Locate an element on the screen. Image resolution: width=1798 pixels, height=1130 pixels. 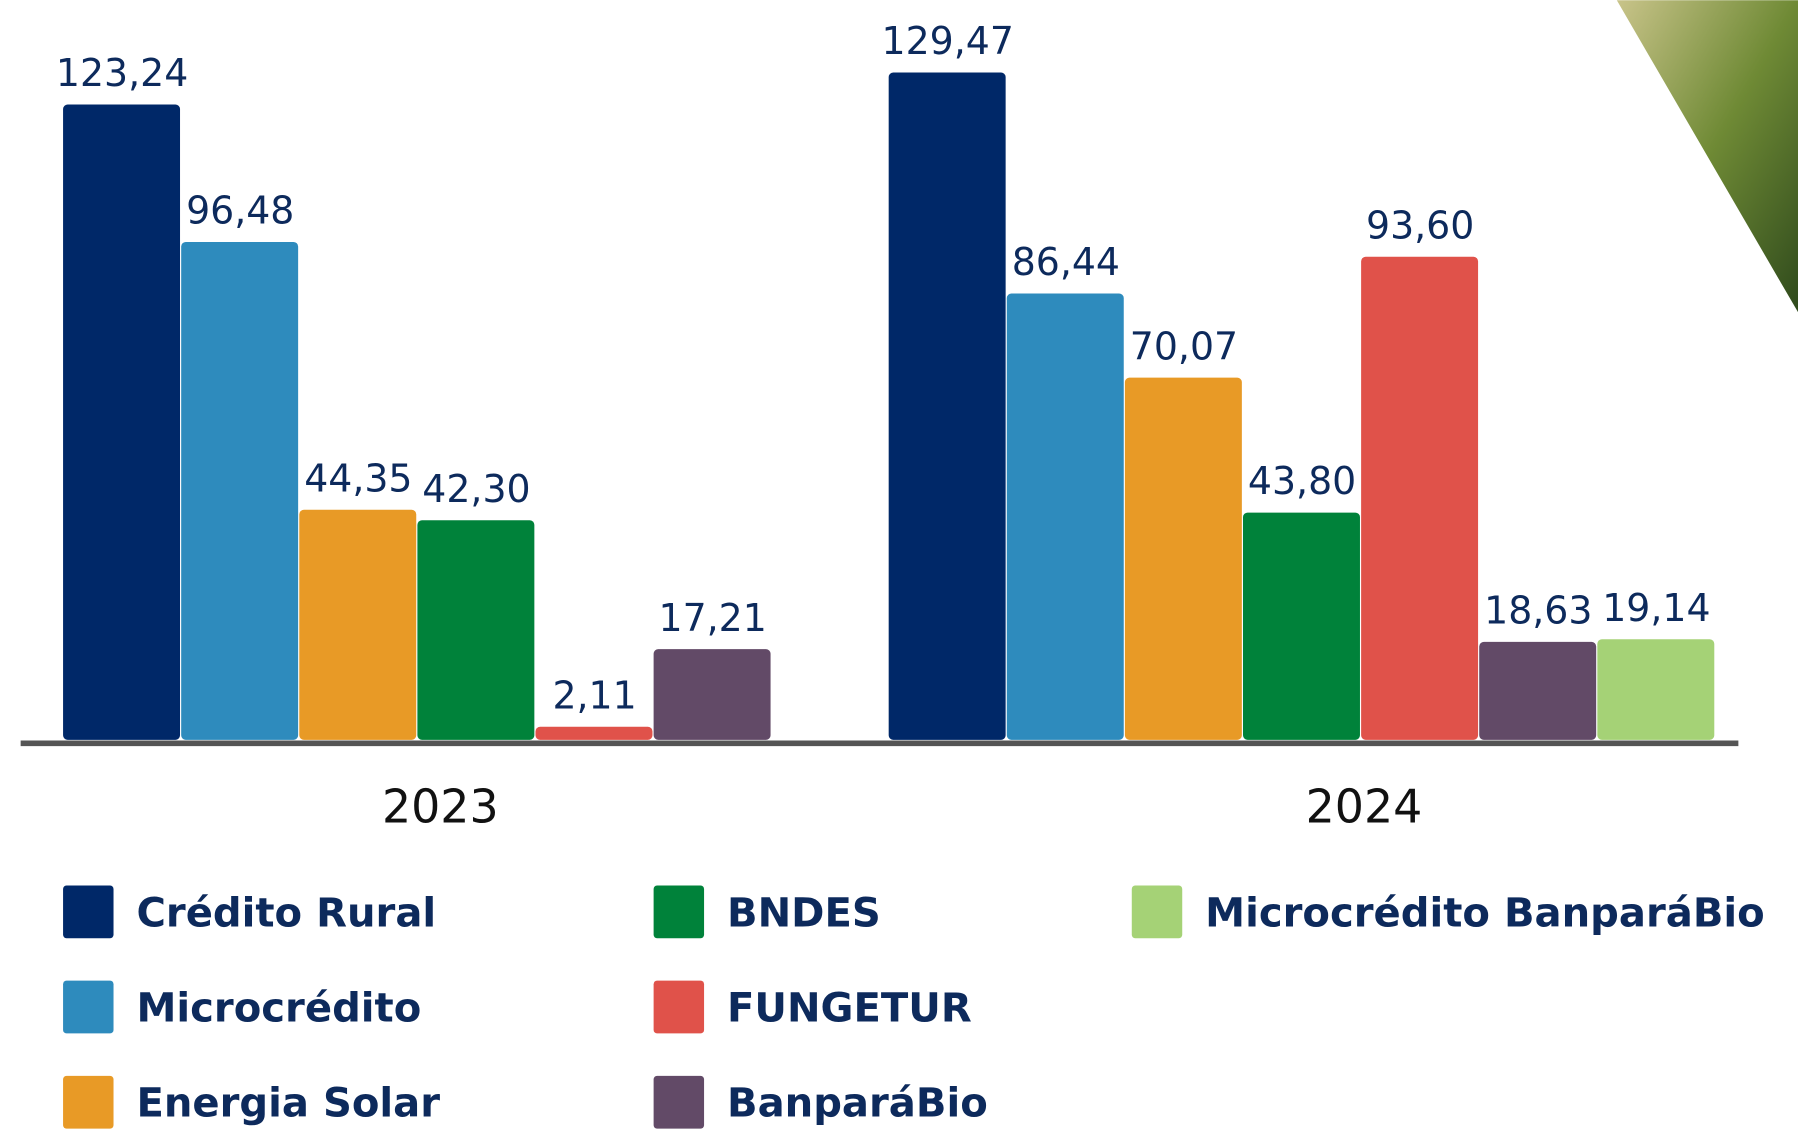
value-label: 86,44 is located at coordinates (1066, 262).